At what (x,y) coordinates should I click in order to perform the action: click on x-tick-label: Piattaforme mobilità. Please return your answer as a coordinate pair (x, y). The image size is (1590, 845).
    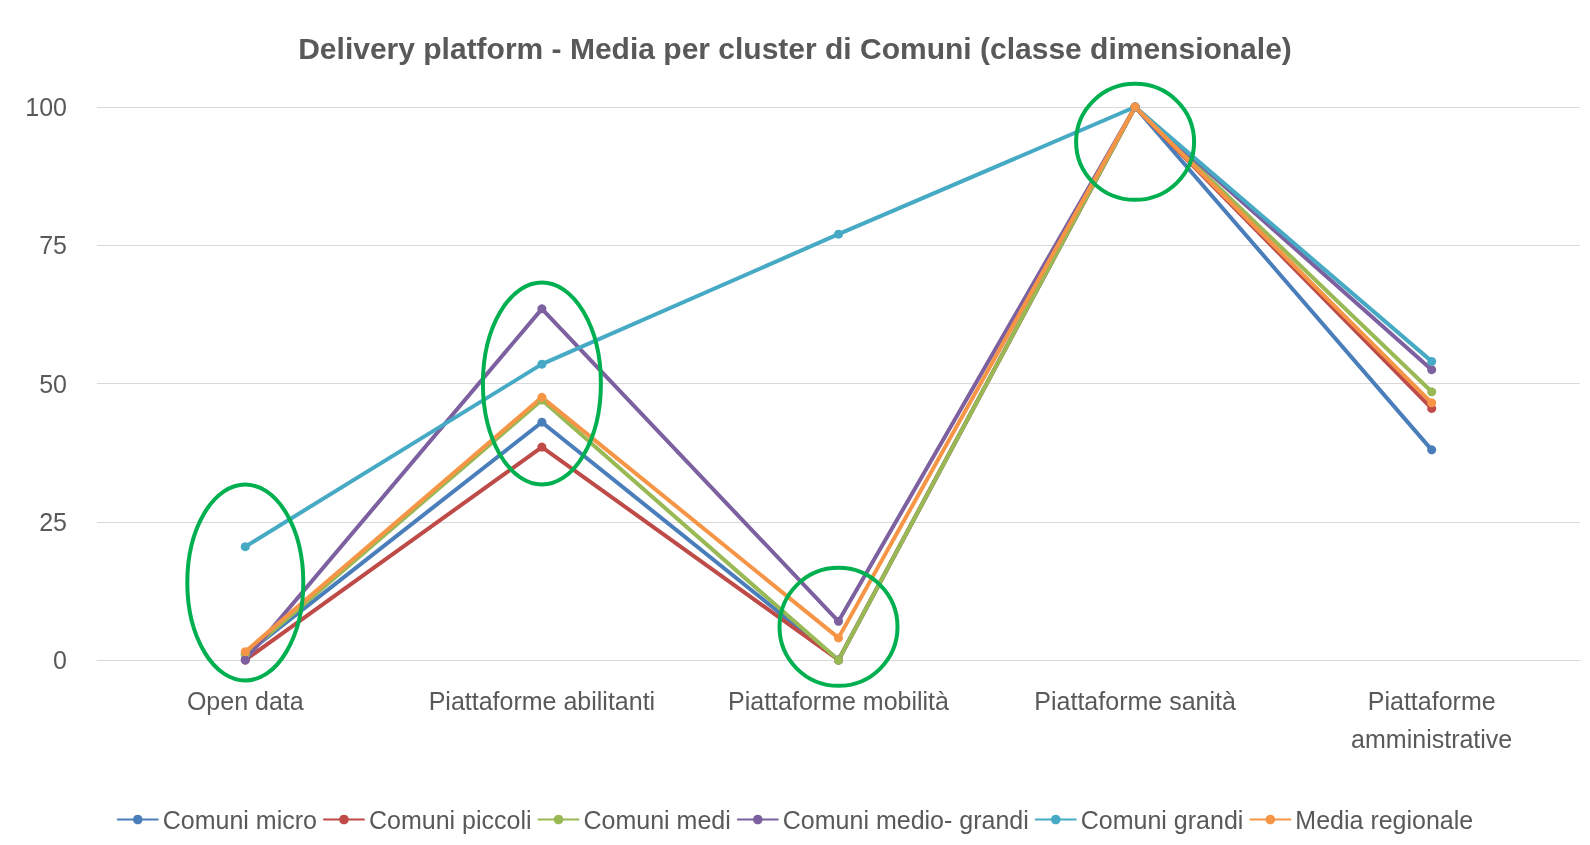
    Looking at the image, I should click on (839, 701).